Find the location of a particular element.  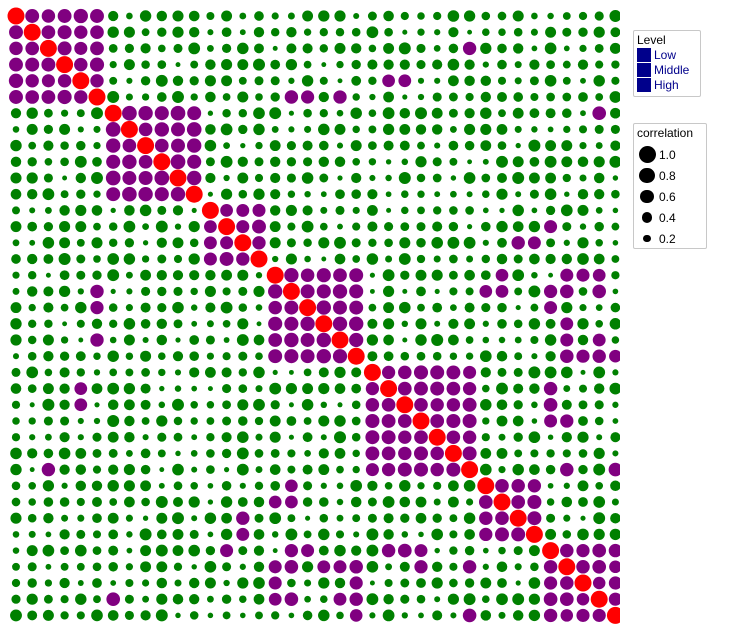

level-legend-item-high: High is located at coordinates (667, 84).